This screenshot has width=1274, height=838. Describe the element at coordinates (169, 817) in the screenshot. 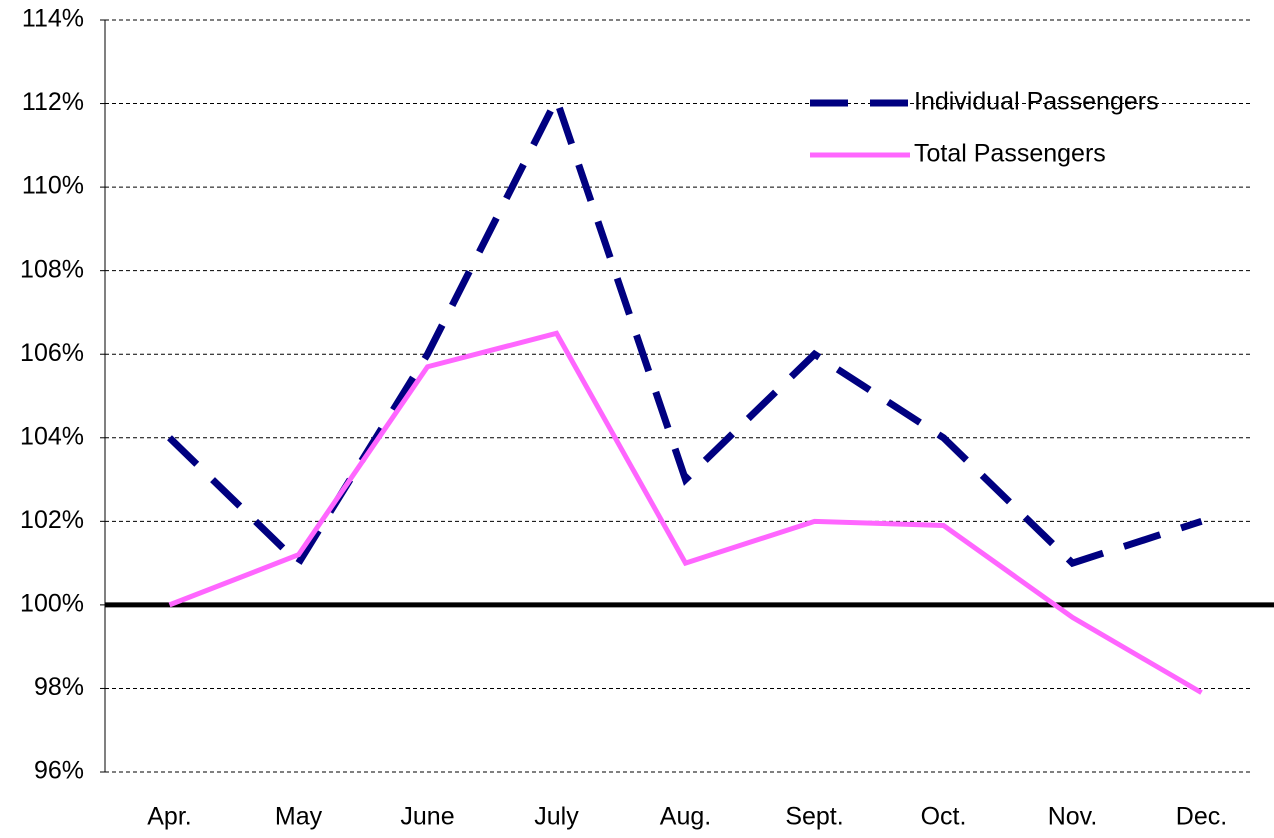

I see `x-tick-label: Apr.` at that location.